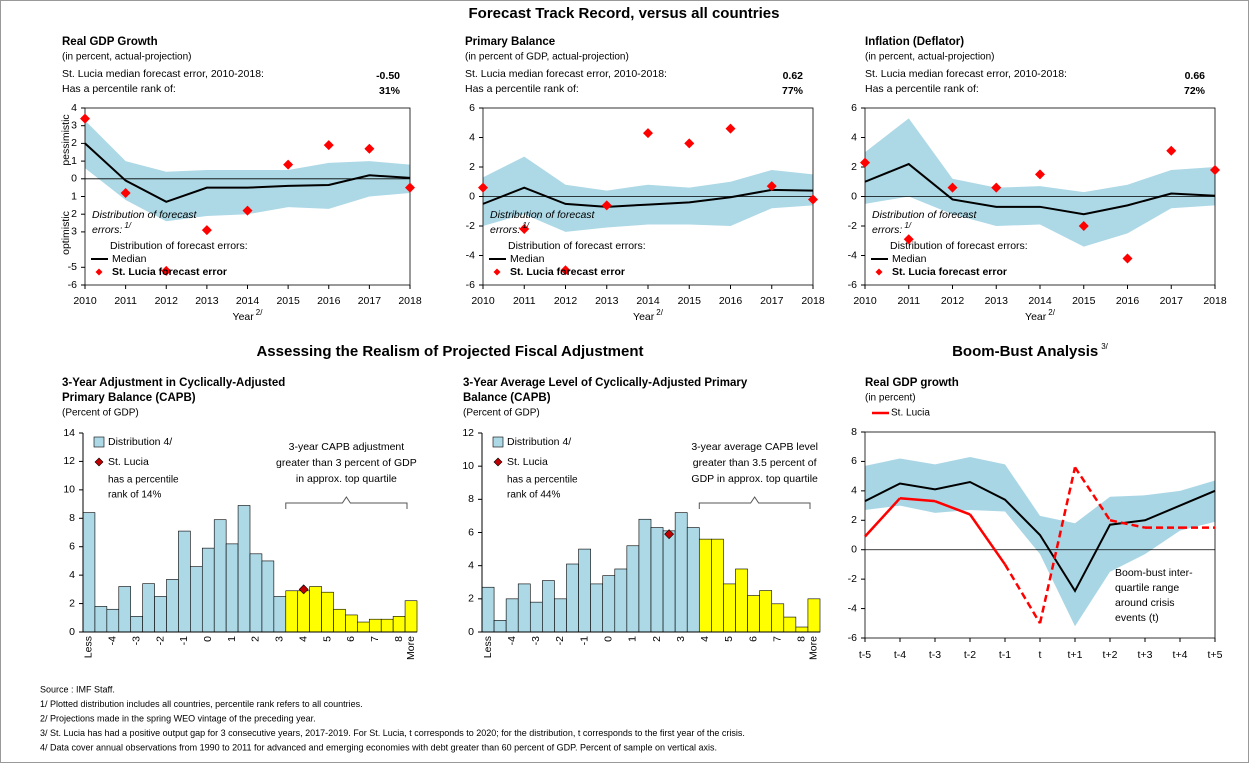 The width and height of the screenshot is (1249, 763). I want to click on bracket-text: GDP in approx. top quartile, so click(754, 479).